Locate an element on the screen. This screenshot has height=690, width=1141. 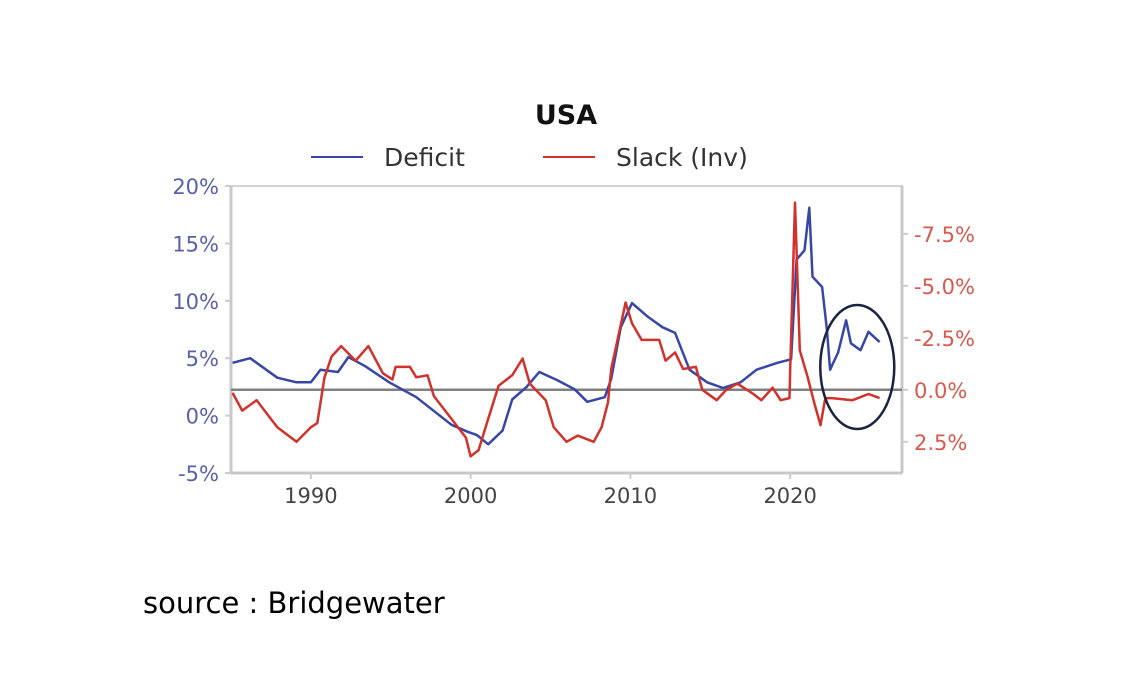
left-tick-label: -5% is located at coordinates (198, 474).